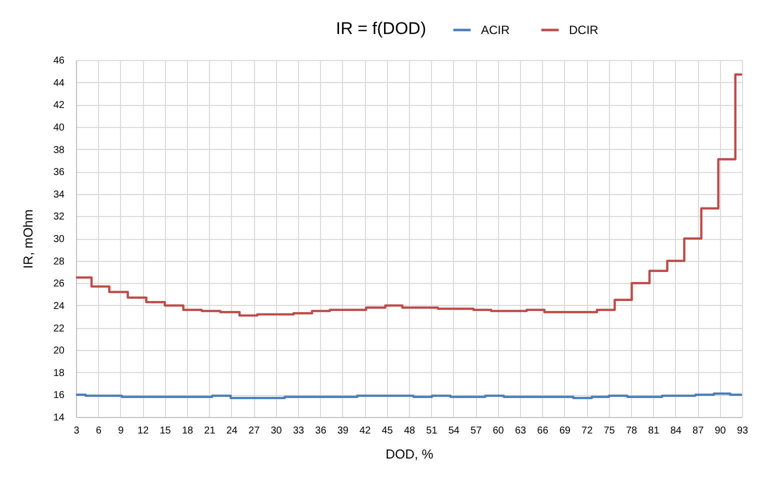  I want to click on y-tick-label: 14, so click(59, 418).